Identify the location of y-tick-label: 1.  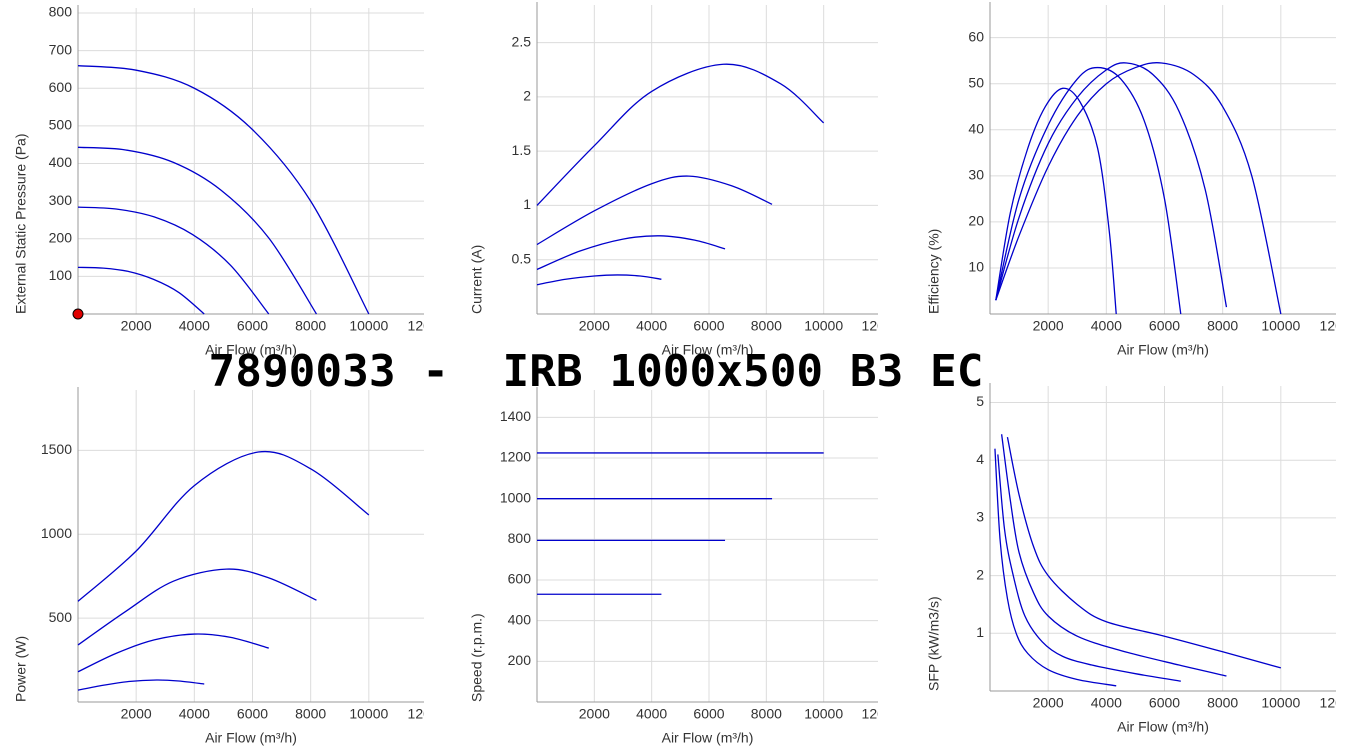
(527, 204).